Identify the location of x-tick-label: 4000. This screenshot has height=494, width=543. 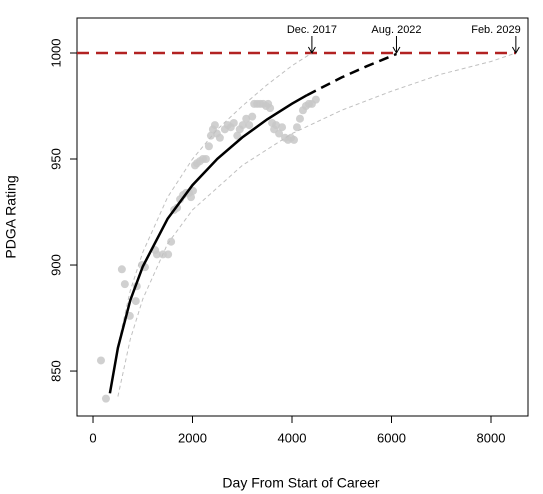
(292, 437).